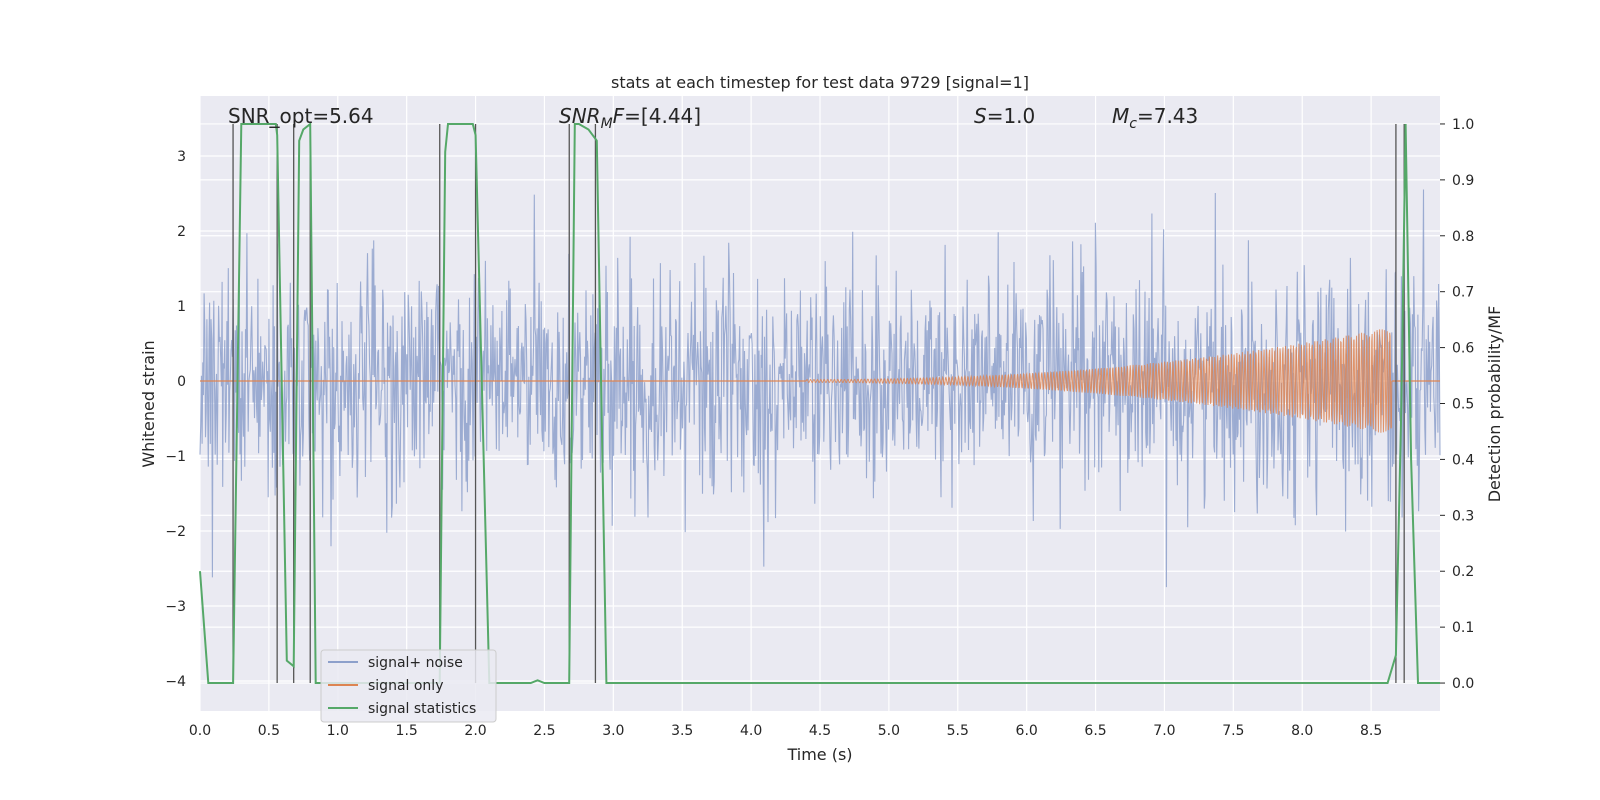 Image resolution: width=1600 pixels, height=800 pixels. Describe the element at coordinates (338, 731) in the screenshot. I see `x-tick-1.0: 1.0` at that location.